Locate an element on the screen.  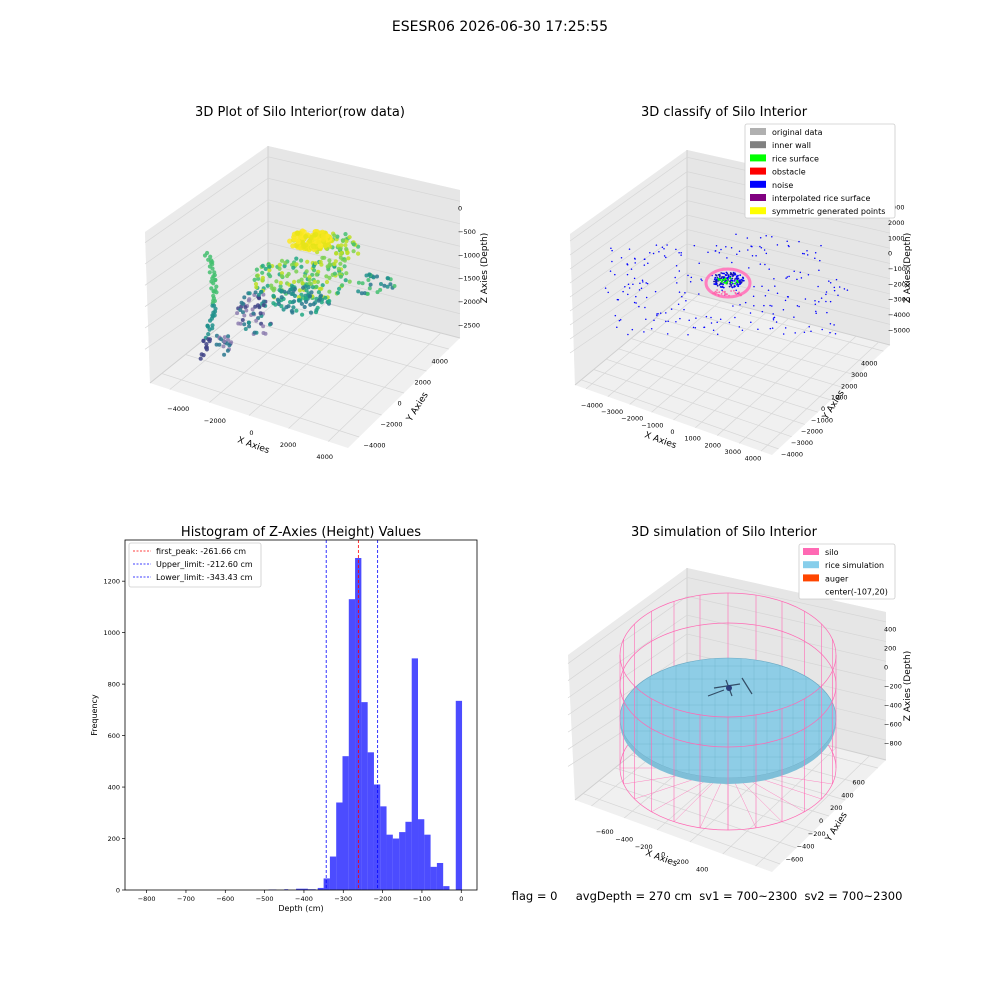
z-tick-label: −800 is located at coordinates (893, 744).